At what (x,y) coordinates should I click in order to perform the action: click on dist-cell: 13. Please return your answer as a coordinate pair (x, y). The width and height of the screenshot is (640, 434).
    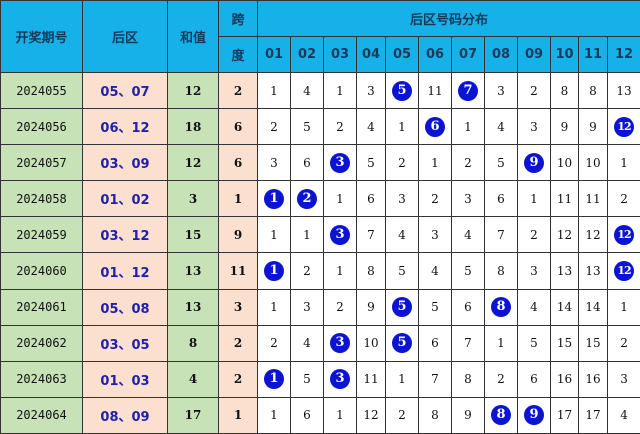
    Looking at the image, I should click on (564, 271).